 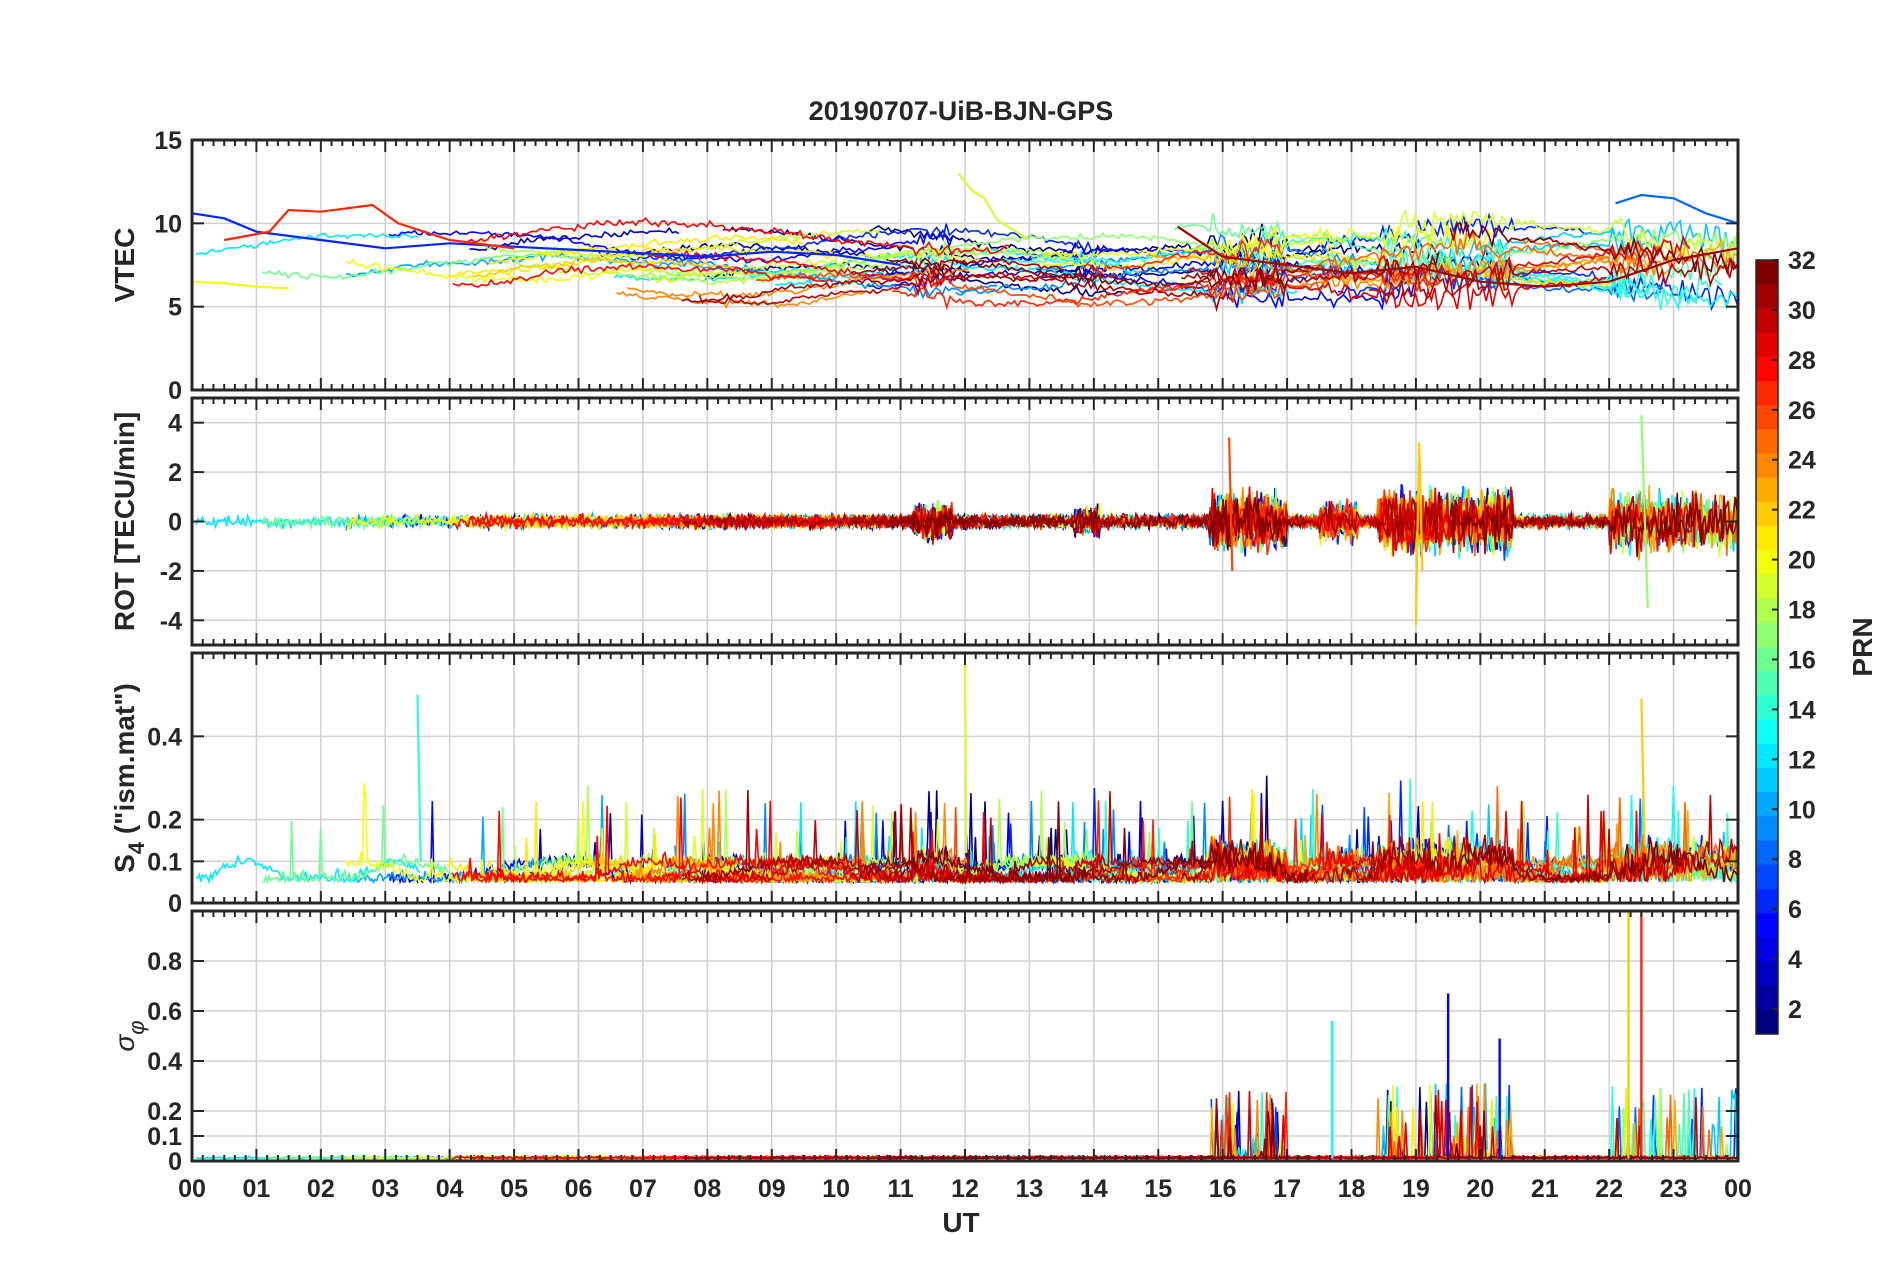 I want to click on colorbar-label: PRN, so click(x=1862, y=646).